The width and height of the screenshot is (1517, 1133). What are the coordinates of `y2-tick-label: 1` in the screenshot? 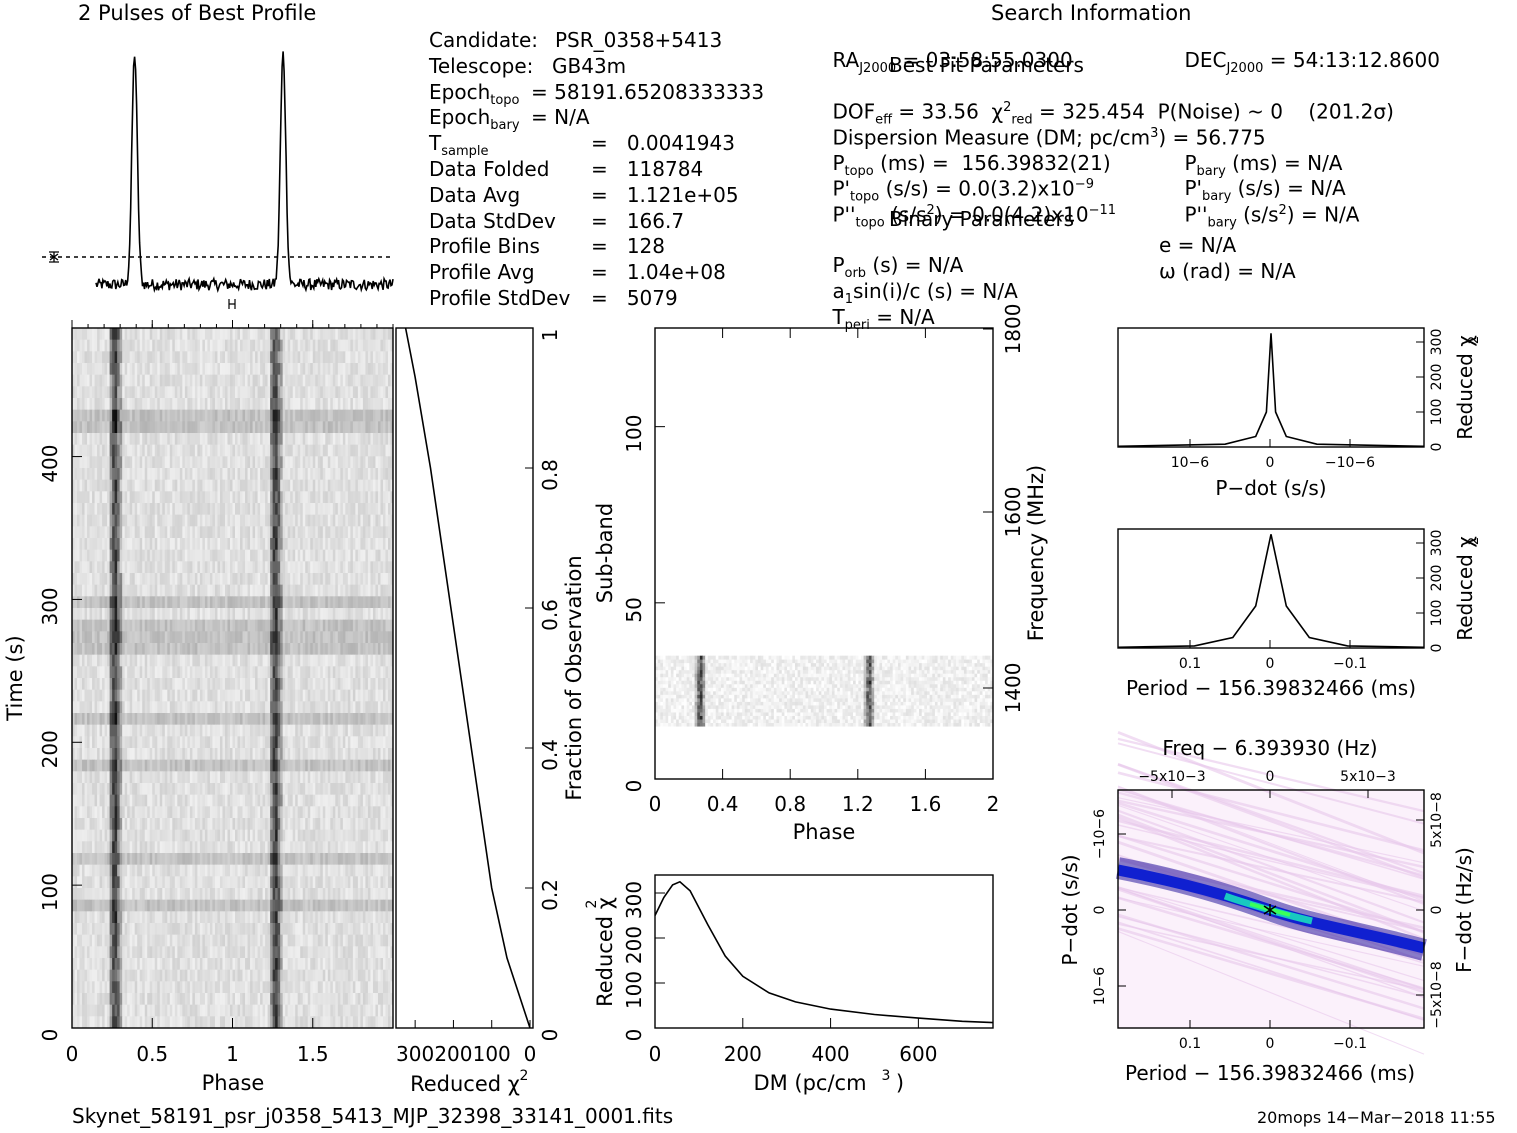 It's located at (550, 335).